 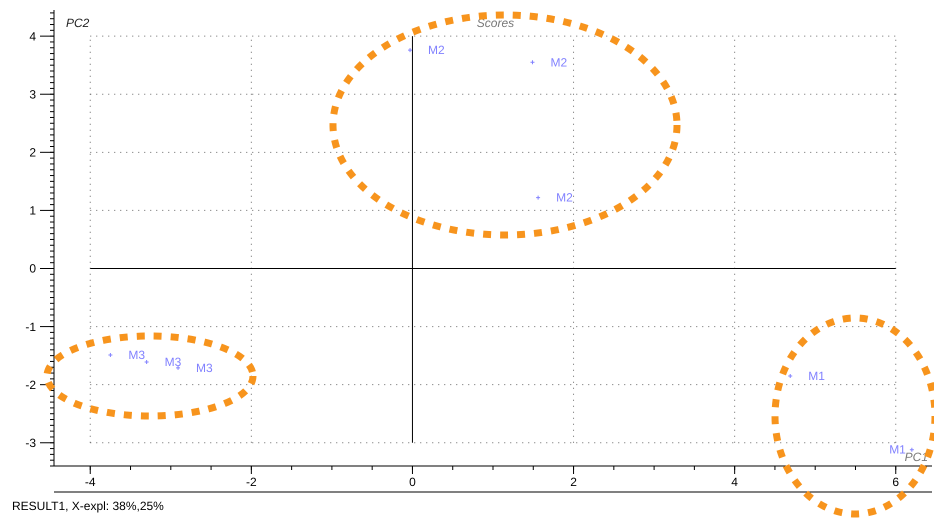 I want to click on series-label: M1, so click(x=897, y=449).